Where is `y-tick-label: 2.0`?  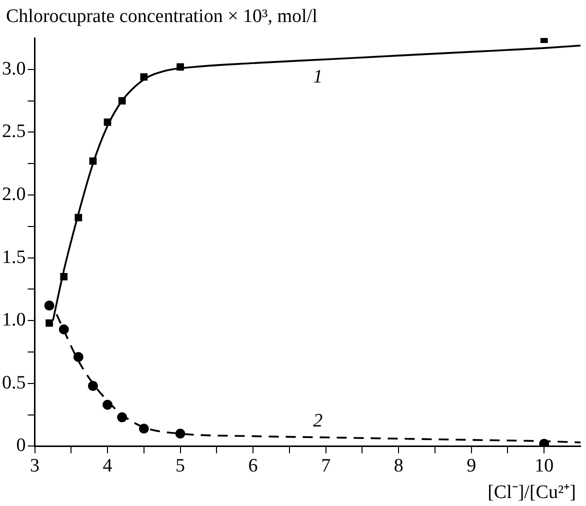 y-tick-label: 2.0 is located at coordinates (14, 194).